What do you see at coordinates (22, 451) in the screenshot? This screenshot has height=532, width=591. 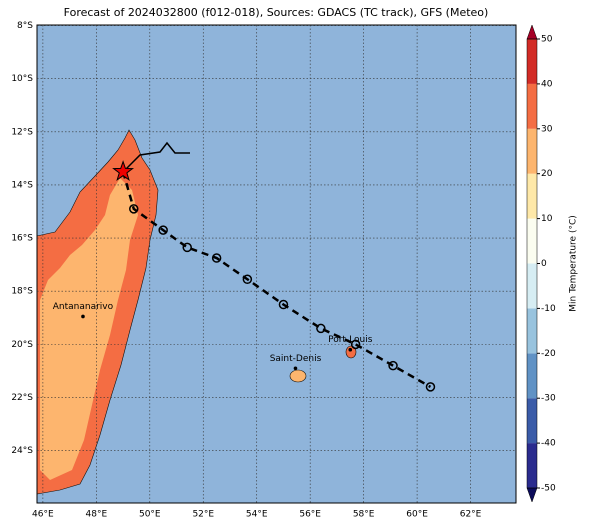 I see `y-tick-label: 24°S` at bounding box center [22, 451].